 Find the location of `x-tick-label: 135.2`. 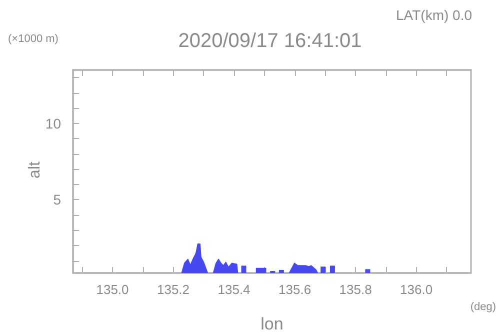

x-tick-label: 135.2 is located at coordinates (173, 289).